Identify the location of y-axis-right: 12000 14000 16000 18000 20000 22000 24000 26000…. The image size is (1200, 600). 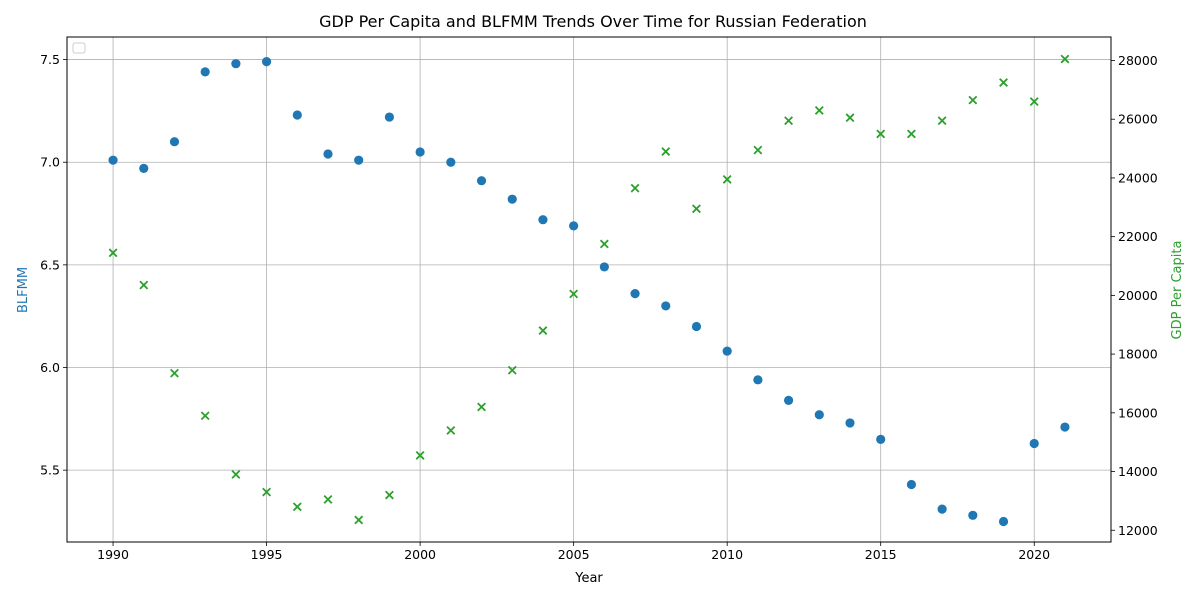
(1134, 295).